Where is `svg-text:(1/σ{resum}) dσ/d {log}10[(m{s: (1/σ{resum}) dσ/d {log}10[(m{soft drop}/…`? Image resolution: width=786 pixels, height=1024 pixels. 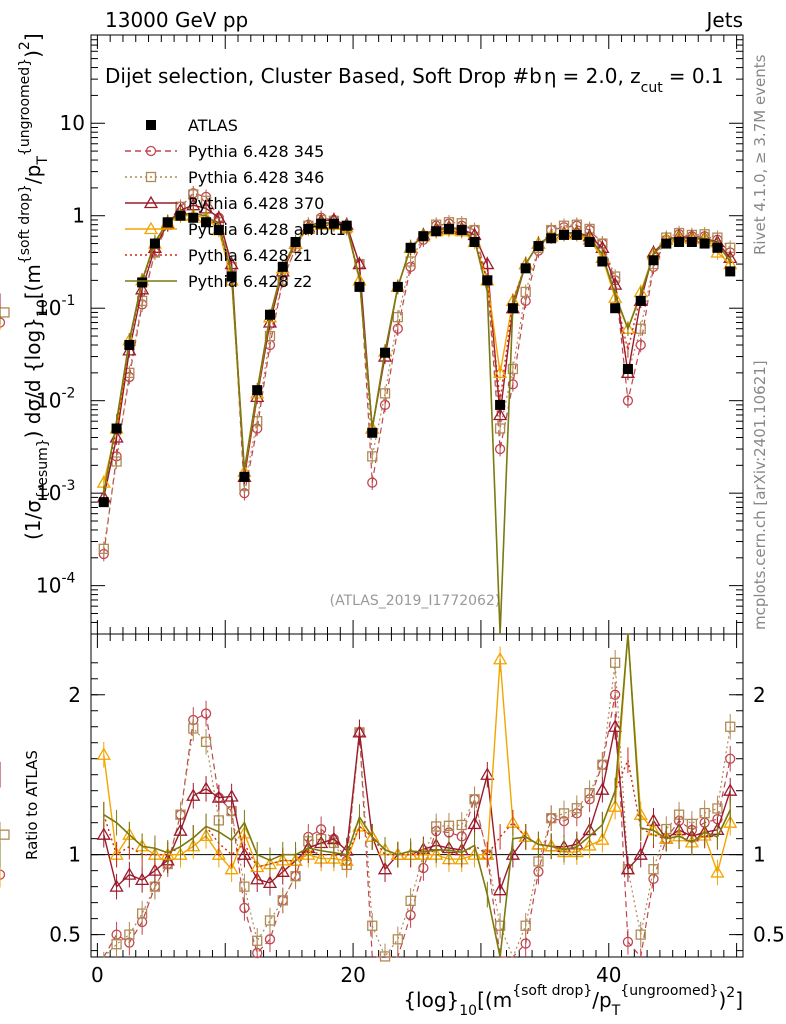 svg-text:(1/σ{resum}) dσ/d {log}10[(m{s: (1/σ{resum}) dσ/d {log}10[(m{soft drop}/… is located at coordinates (34, 286).